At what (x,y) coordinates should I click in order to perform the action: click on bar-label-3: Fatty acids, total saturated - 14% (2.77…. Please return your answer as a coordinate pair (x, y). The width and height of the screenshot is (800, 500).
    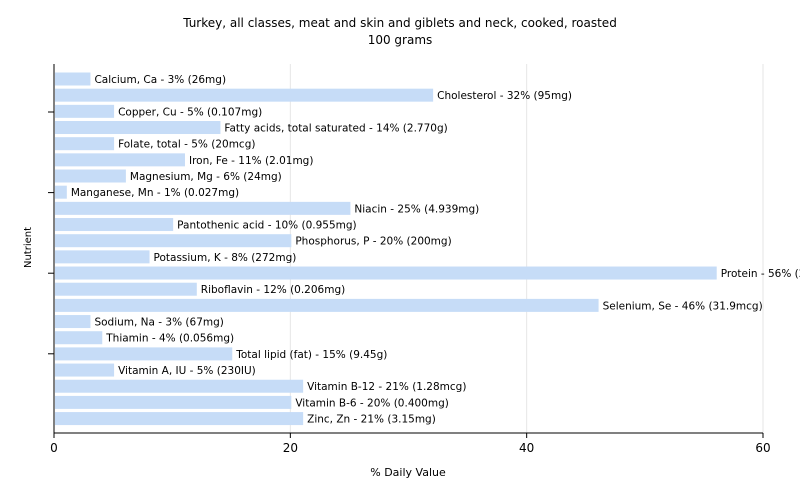
    Looking at the image, I should click on (335, 129).